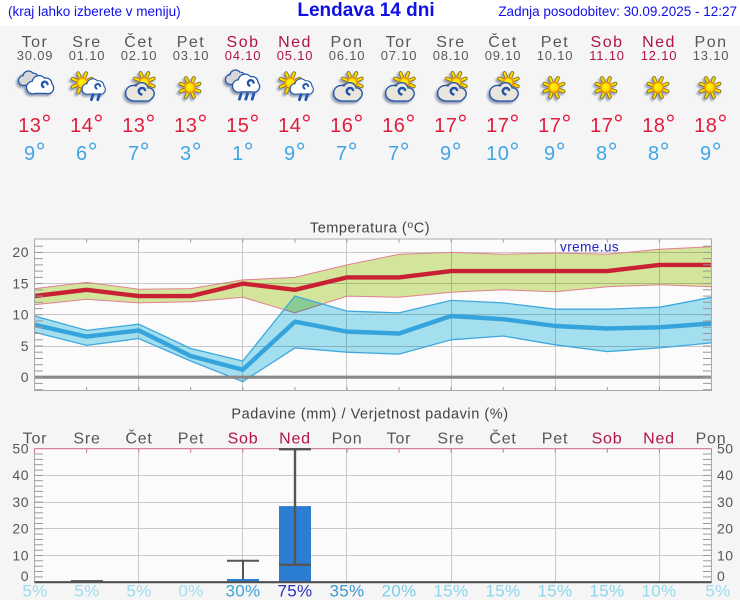  Describe the element at coordinates (659, 591) in the screenshot. I see `svg-text: 10%` at that location.